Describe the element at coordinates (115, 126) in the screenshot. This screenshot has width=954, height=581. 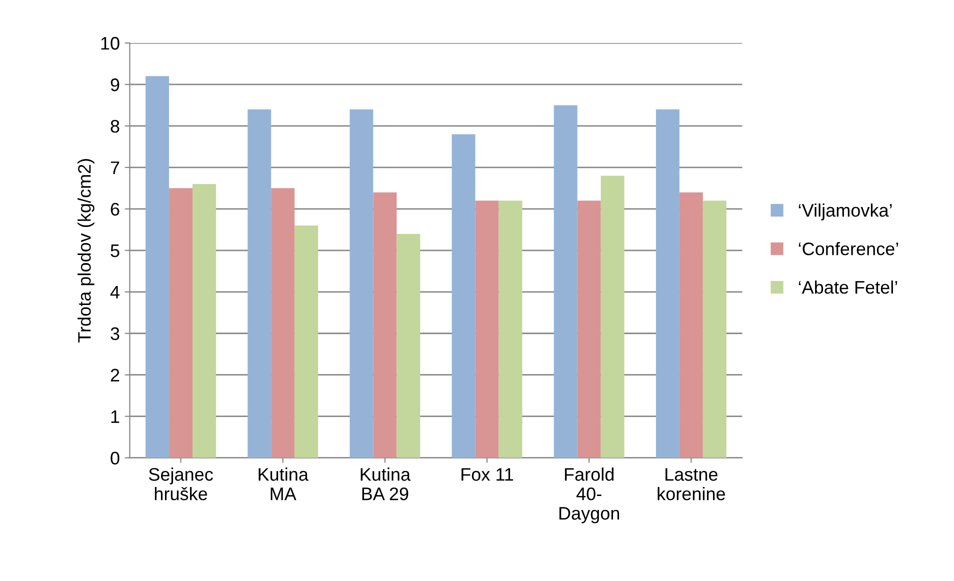
I see `y-tick-label: 8` at that location.